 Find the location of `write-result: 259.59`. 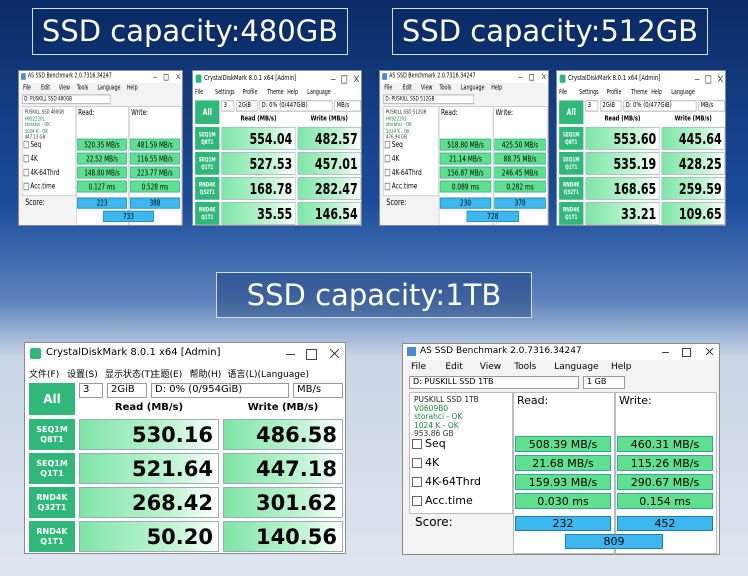

write-result: 259.59 is located at coordinates (693, 188).